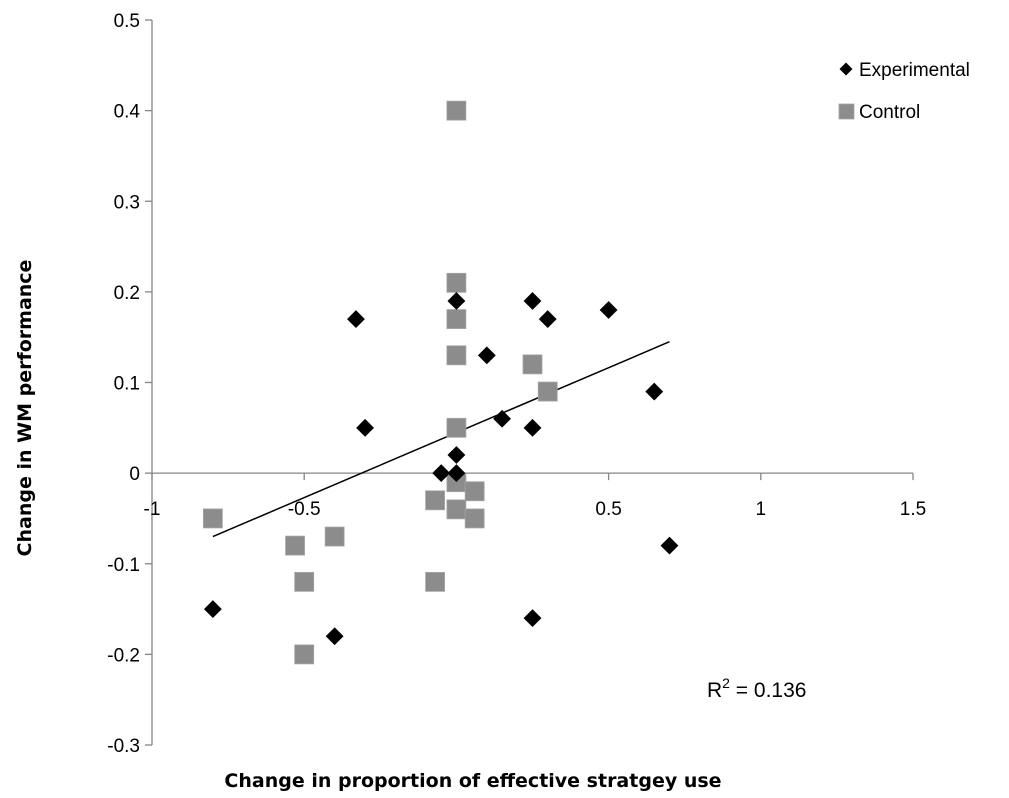 Image resolution: width=1009 pixels, height=798 pixels. I want to click on legend-square-marker, so click(846, 111).